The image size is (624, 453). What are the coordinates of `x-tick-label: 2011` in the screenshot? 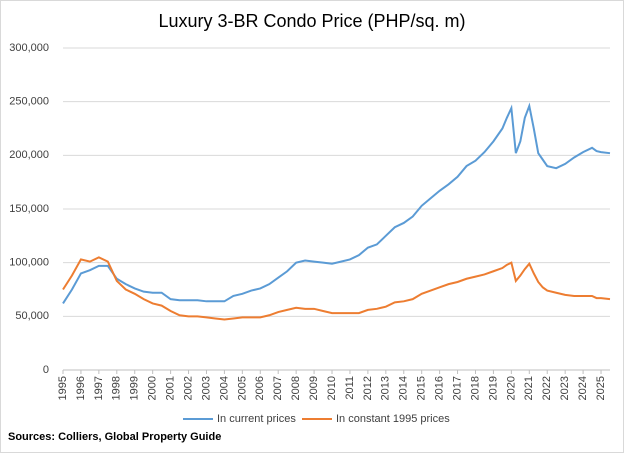 It's located at (350, 388).